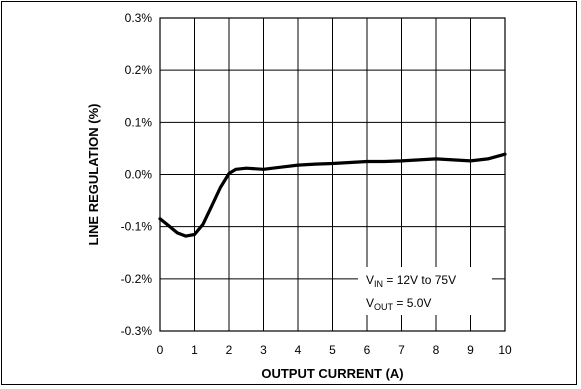  What do you see at coordinates (470, 350) in the screenshot?
I see `x-tick-label: 9` at bounding box center [470, 350].